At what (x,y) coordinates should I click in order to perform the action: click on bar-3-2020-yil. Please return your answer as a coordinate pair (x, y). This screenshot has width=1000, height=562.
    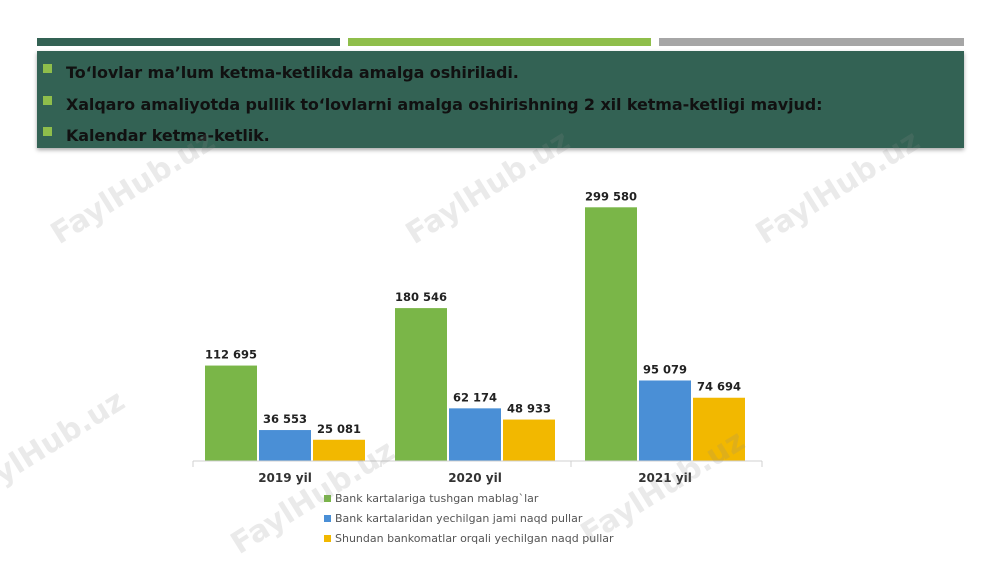
    Looking at the image, I should click on (529, 440).